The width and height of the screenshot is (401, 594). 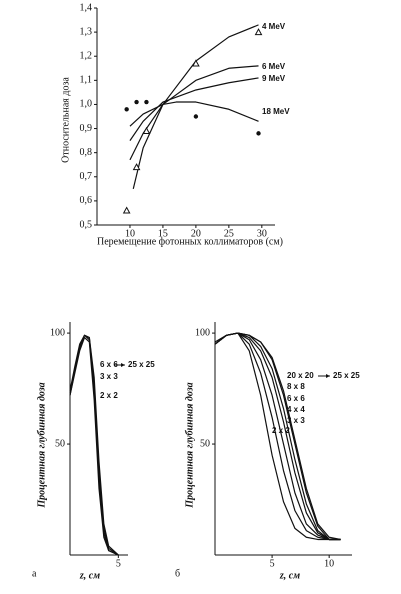 What do you see at coordinates (86, 128) in the screenshot?
I see `y-tick-label: 0,9` at bounding box center [86, 128].